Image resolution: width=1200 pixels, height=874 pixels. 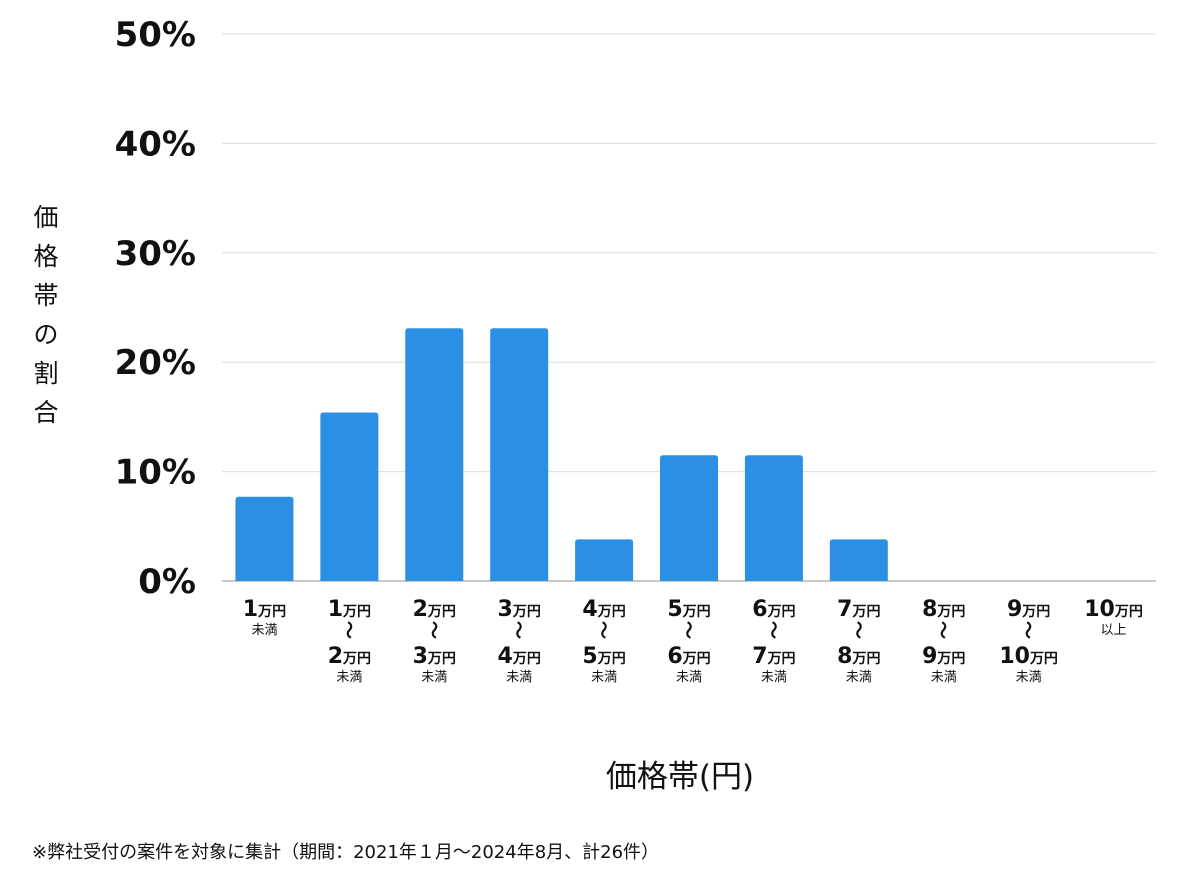 I want to click on y-axis-ticks: 0% 10% 20% 30% 40% 50%, so click(x=155, y=308).